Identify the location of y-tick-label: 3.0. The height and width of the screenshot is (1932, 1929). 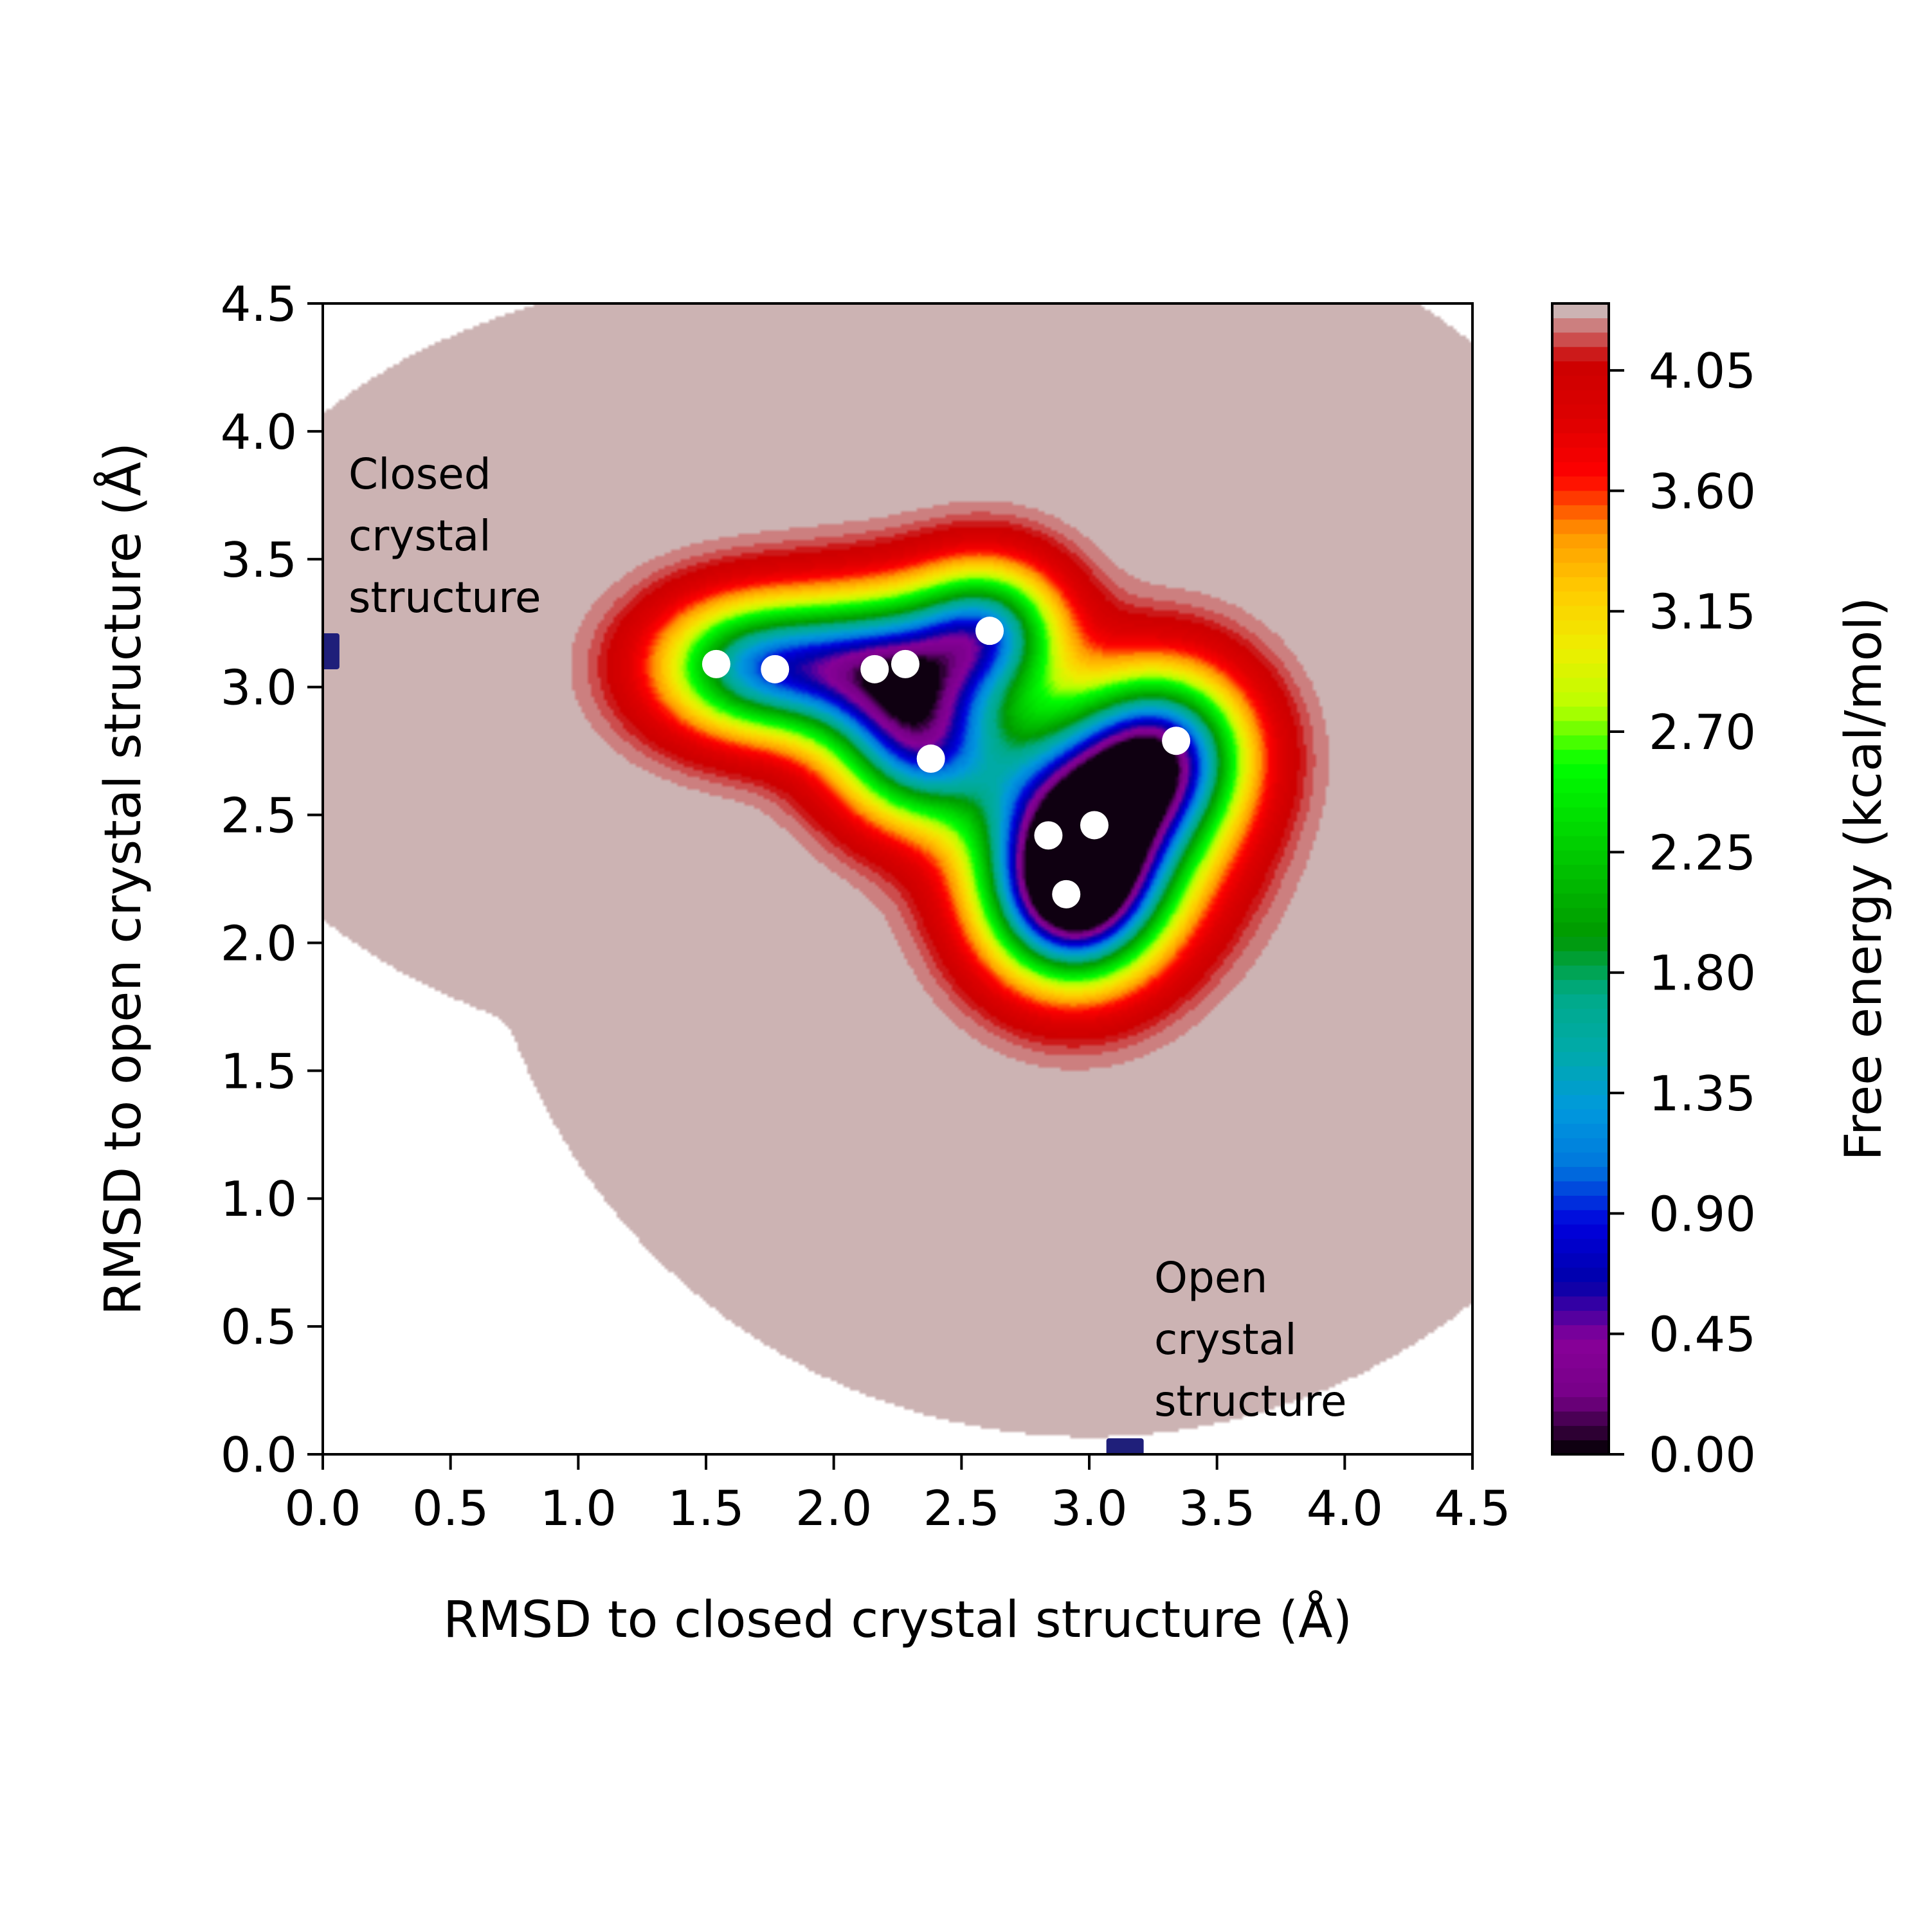
(259, 688).